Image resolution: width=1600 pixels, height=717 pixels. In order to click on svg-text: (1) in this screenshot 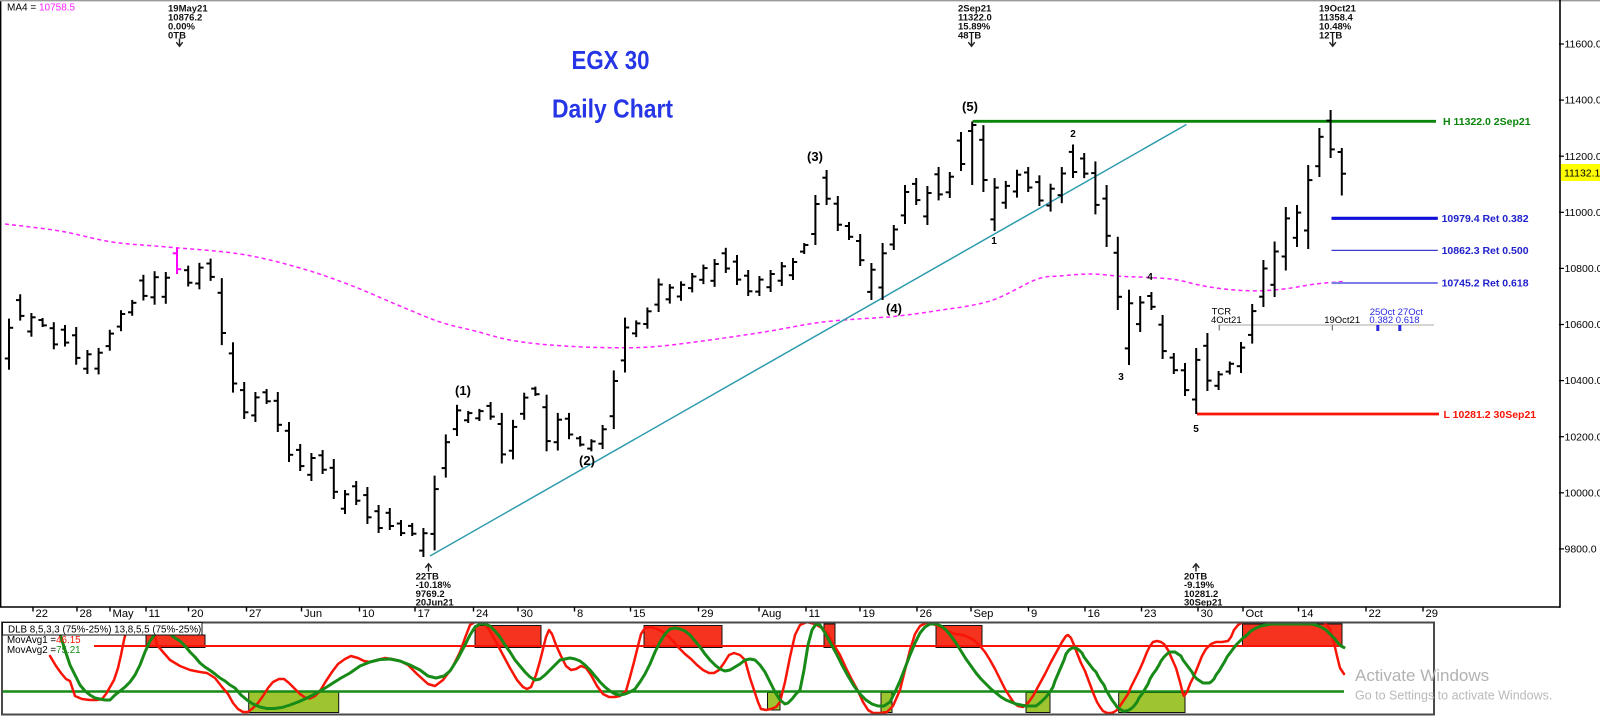, I will do `click(463, 390)`.